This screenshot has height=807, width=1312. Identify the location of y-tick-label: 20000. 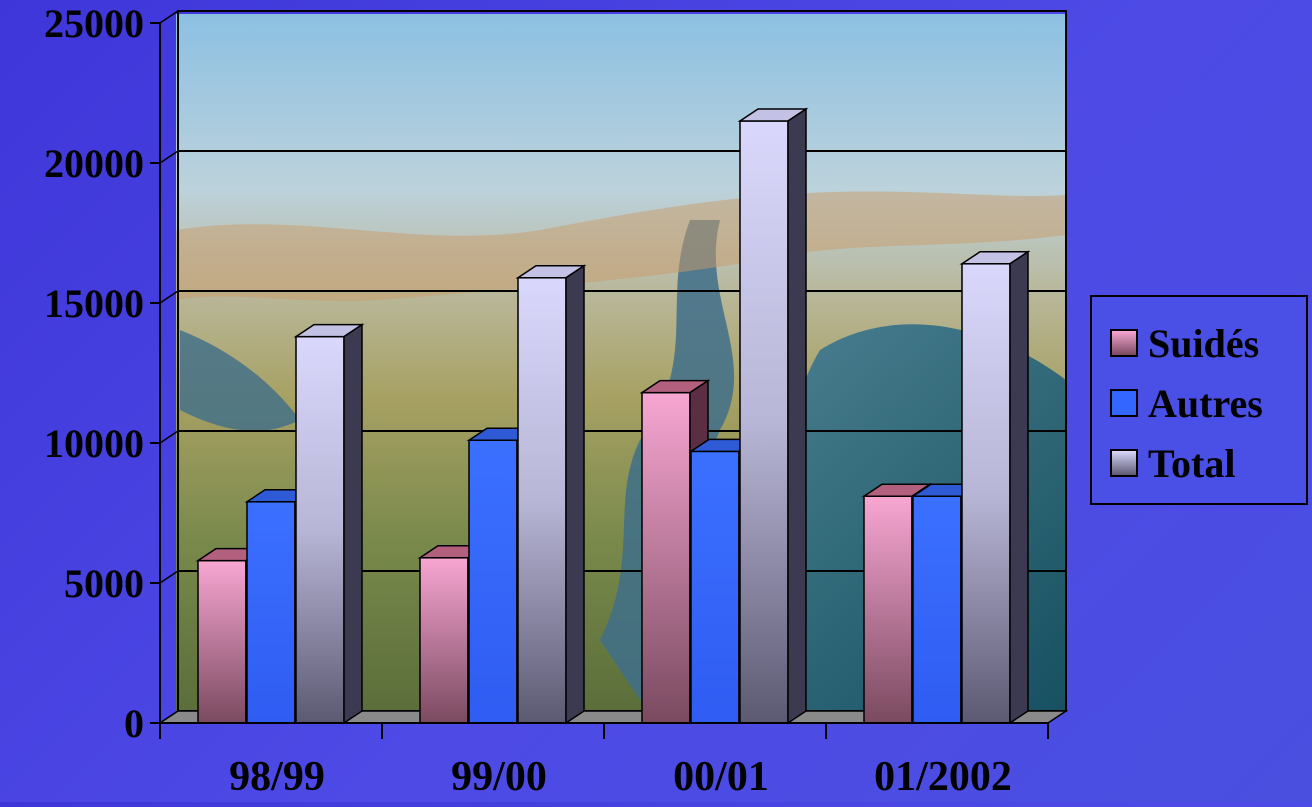
(94, 163).